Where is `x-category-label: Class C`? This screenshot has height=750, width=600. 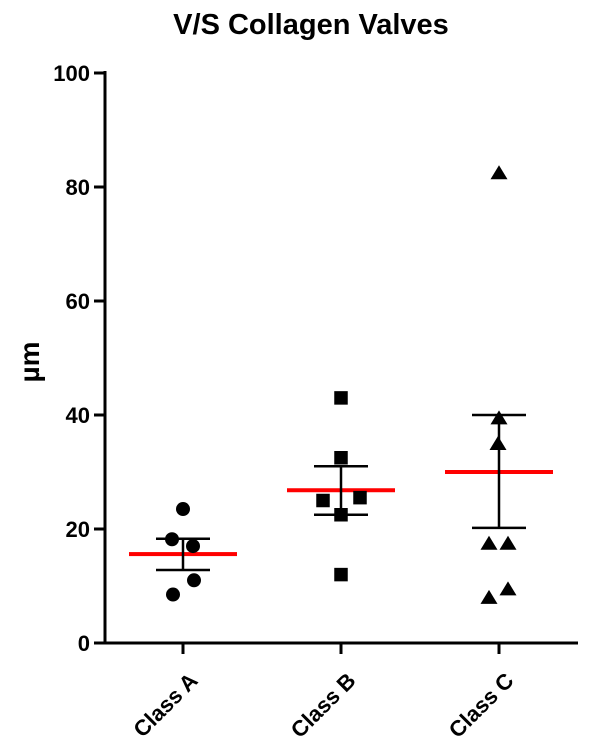
x-category-label: Class C is located at coordinates (481, 705).